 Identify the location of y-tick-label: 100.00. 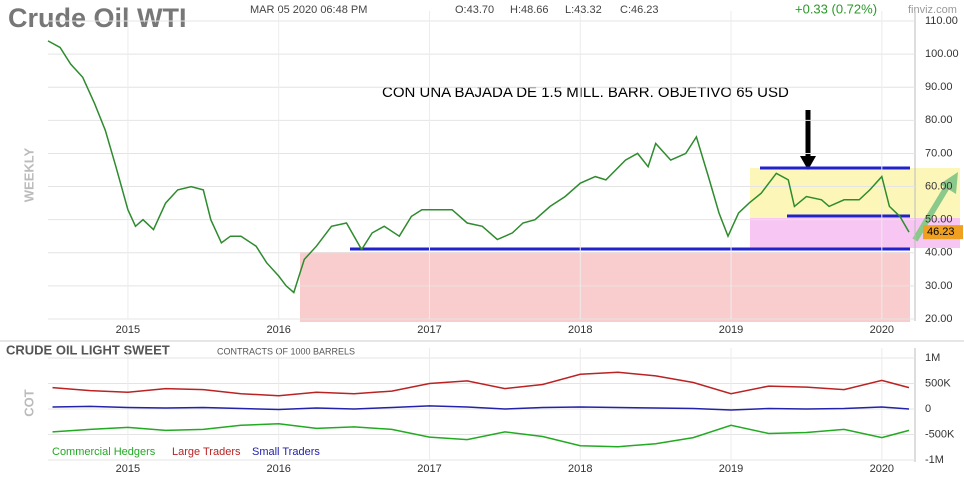
(942, 54).